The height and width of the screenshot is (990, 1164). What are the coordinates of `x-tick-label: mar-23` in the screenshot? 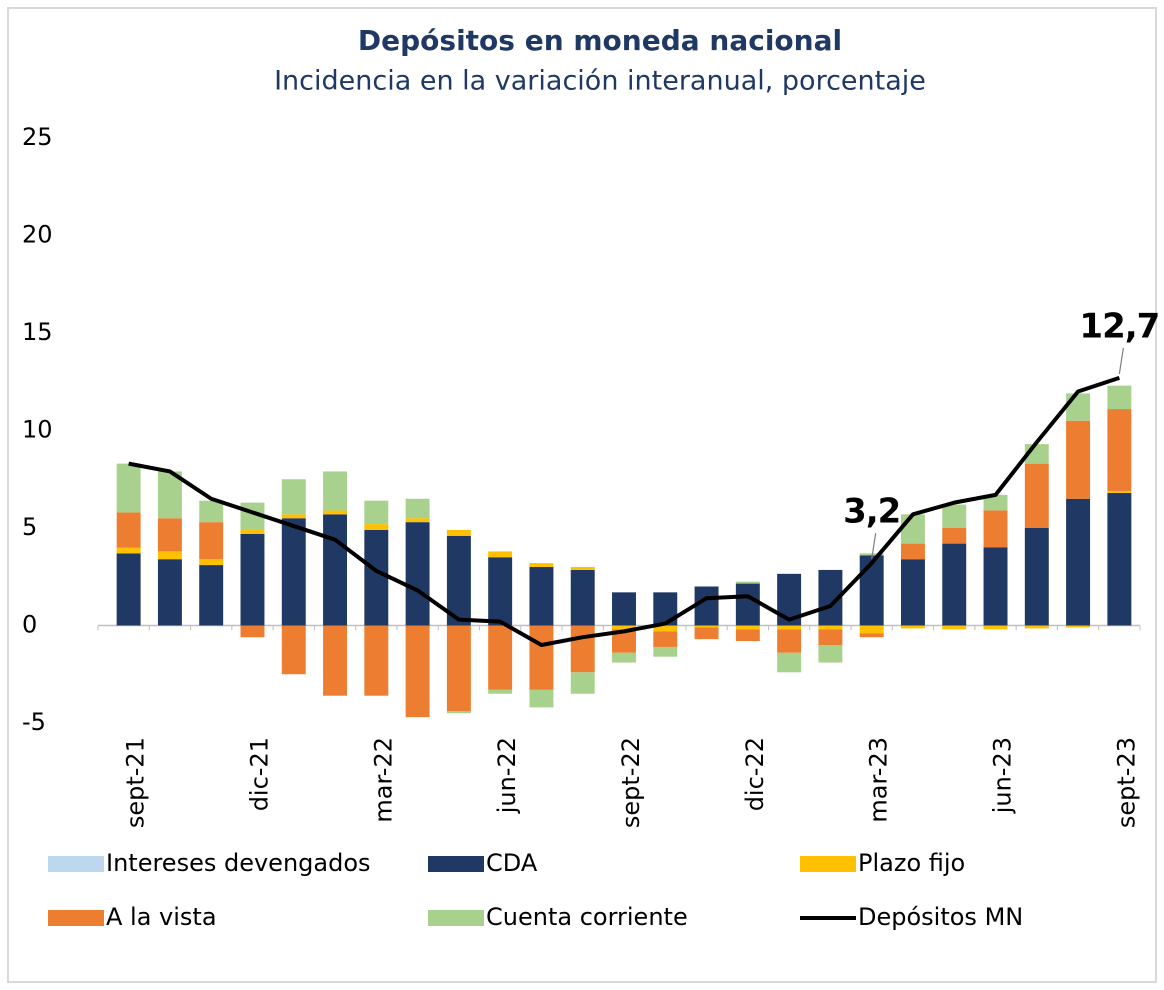 It's located at (879, 780).